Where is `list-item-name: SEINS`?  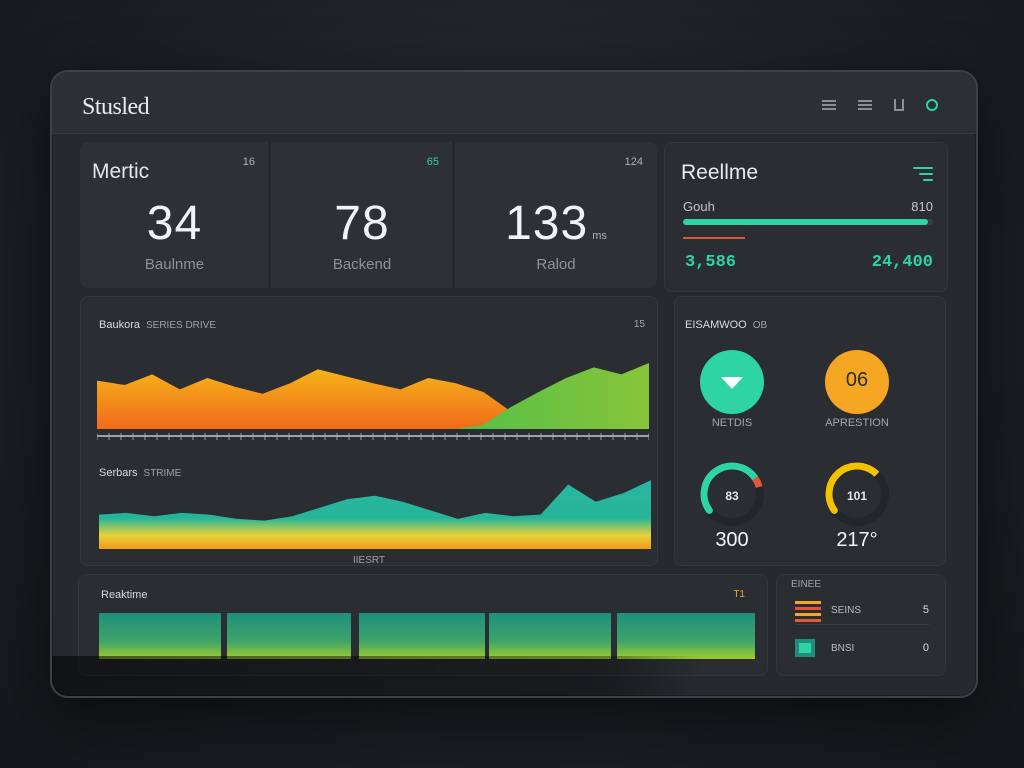
list-item-name: SEINS is located at coordinates (846, 610).